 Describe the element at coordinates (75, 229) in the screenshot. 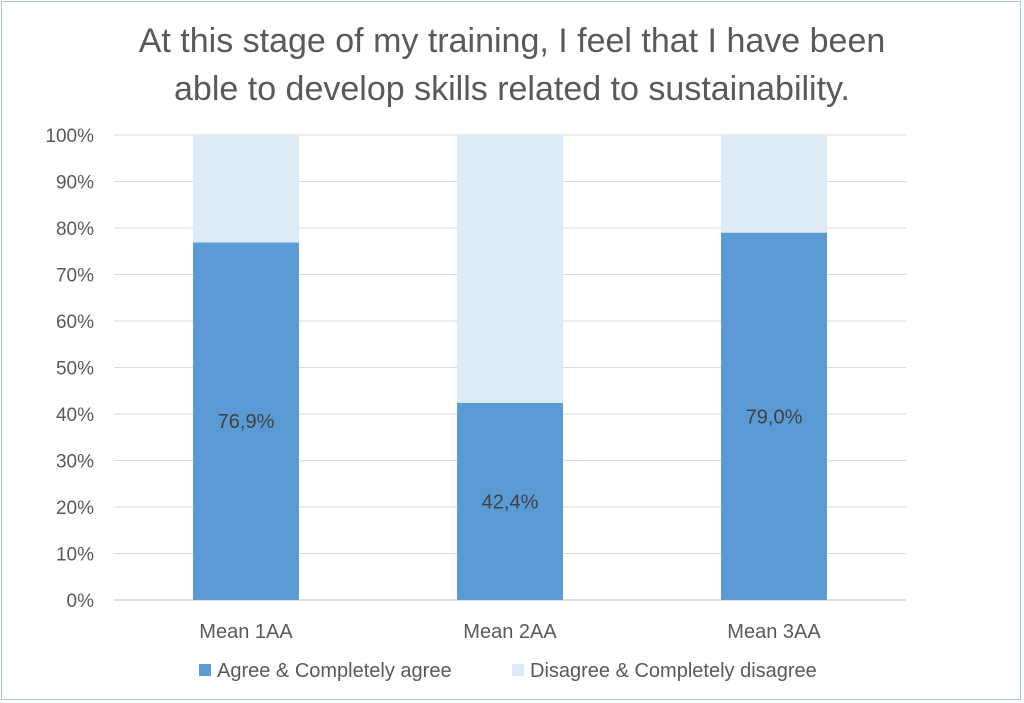

I see `y-tick-label: 80%` at that location.